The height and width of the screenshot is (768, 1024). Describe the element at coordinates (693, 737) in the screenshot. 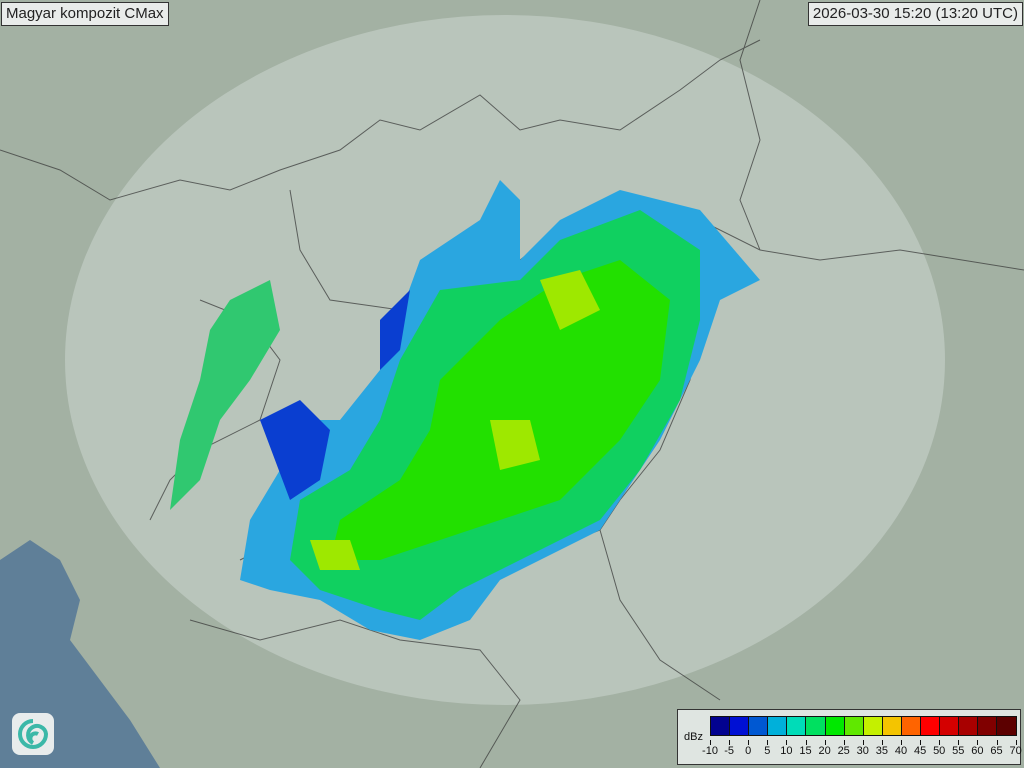

I see `legend-unit: dBz` at that location.